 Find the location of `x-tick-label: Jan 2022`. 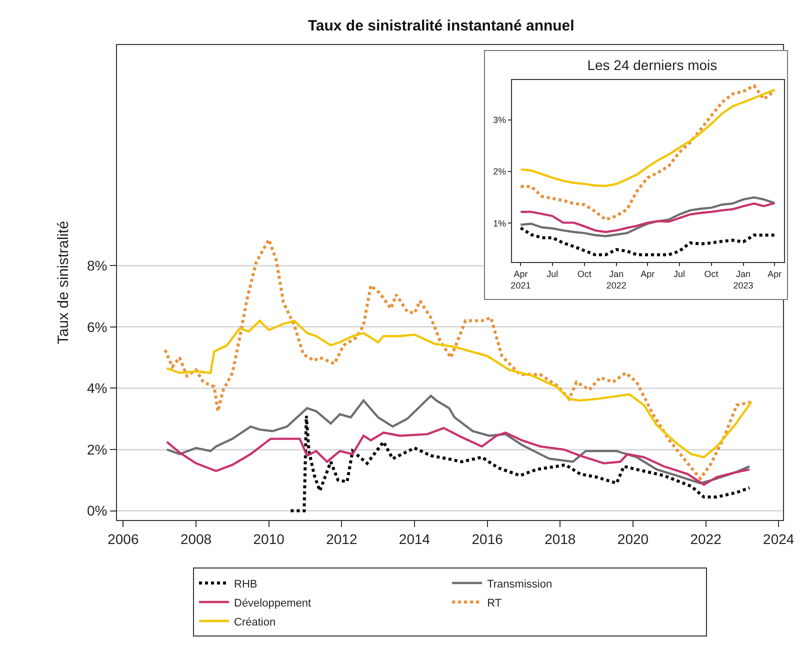

x-tick-label: Jan 2022 is located at coordinates (616, 279).